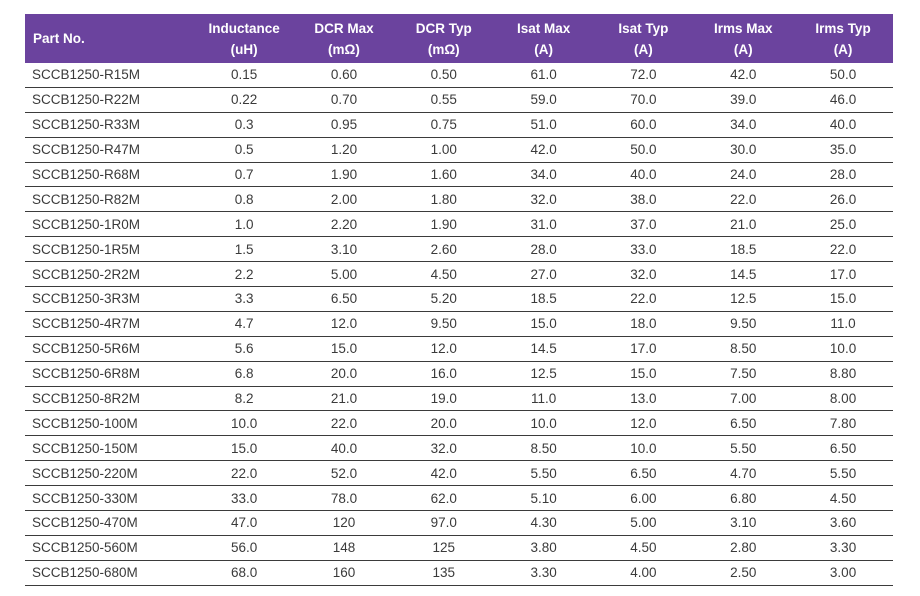 This screenshot has height=596, width=920. Describe the element at coordinates (344, 498) in the screenshot. I see `value-cell: 78.0` at that location.